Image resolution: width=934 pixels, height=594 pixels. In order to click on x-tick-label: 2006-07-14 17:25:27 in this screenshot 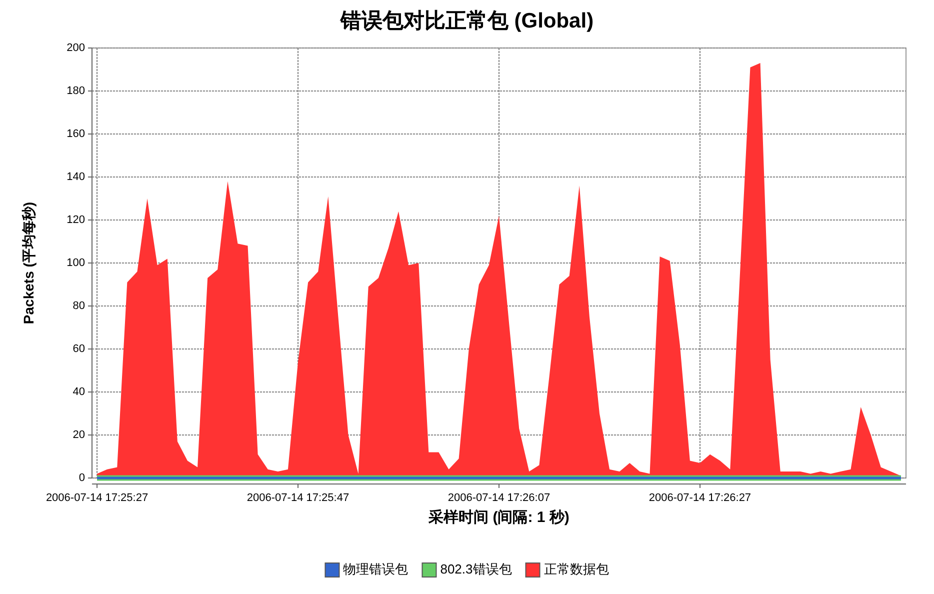, I will do `click(97, 498)`.